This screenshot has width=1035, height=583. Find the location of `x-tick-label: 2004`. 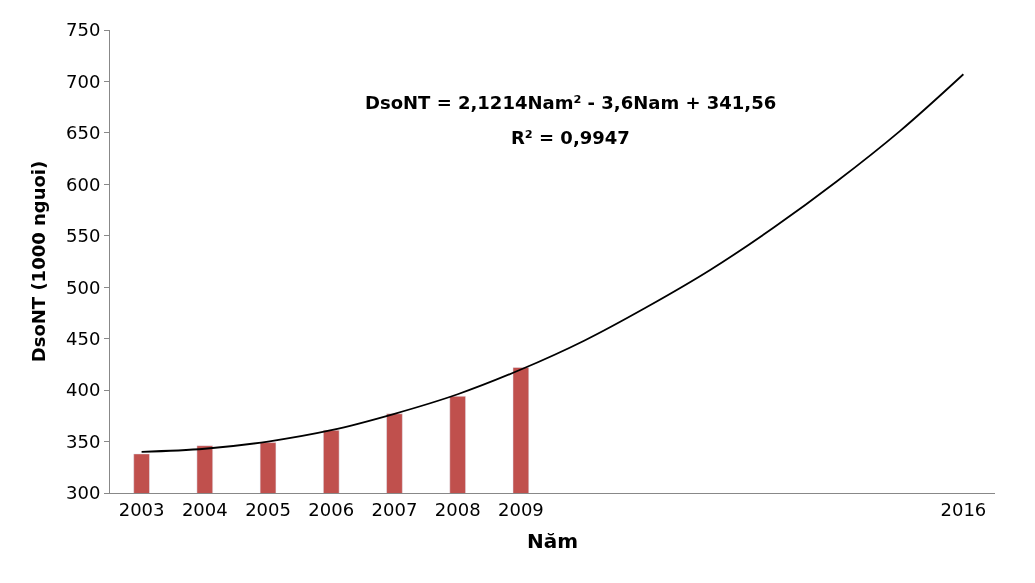

x-tick-label: 2004 is located at coordinates (204, 509).